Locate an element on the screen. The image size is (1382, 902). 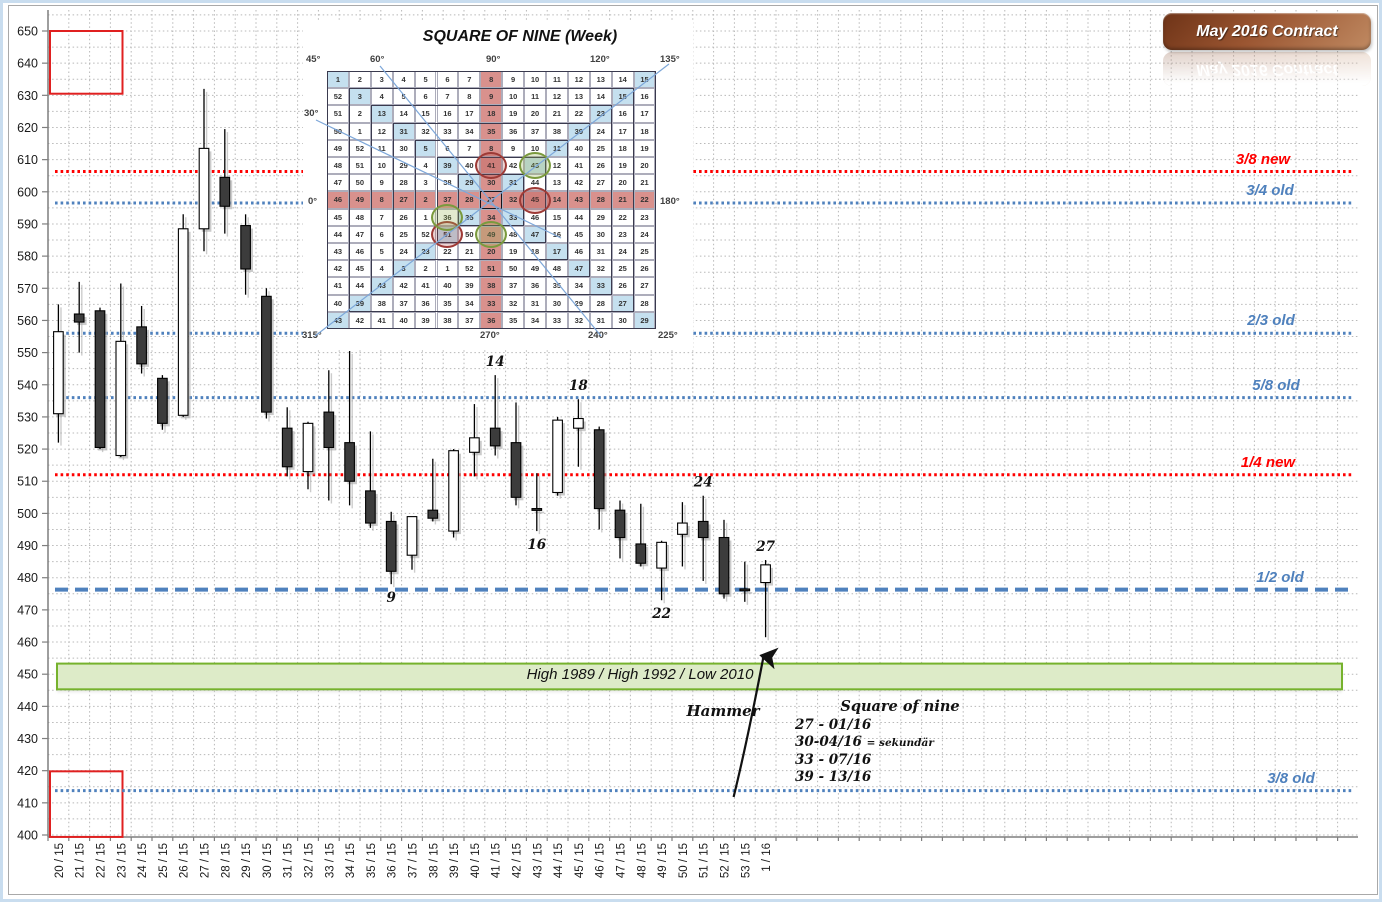
sq-cell: 18 is located at coordinates (491, 114).